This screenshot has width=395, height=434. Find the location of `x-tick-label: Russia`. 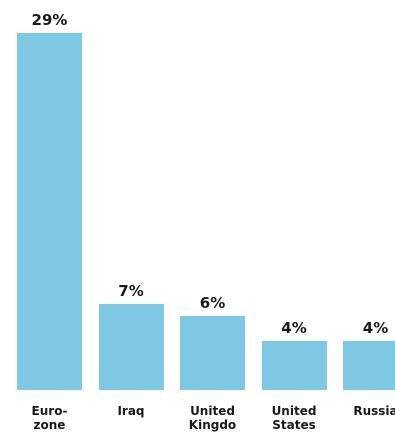

x-tick-label: Russia is located at coordinates (374, 411).